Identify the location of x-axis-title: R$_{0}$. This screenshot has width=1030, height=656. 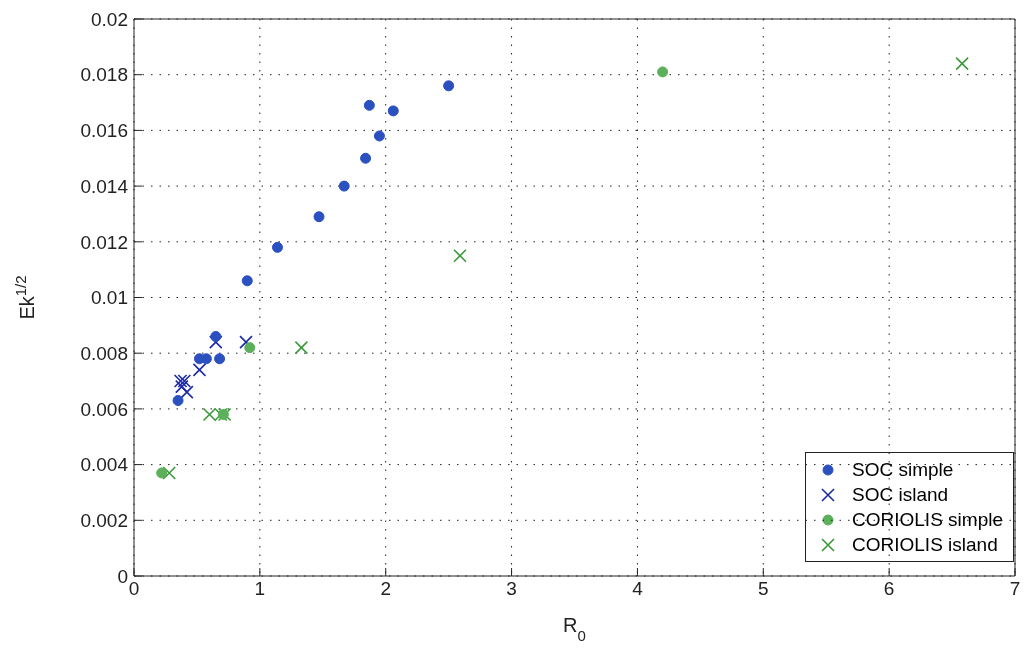
(574, 629).